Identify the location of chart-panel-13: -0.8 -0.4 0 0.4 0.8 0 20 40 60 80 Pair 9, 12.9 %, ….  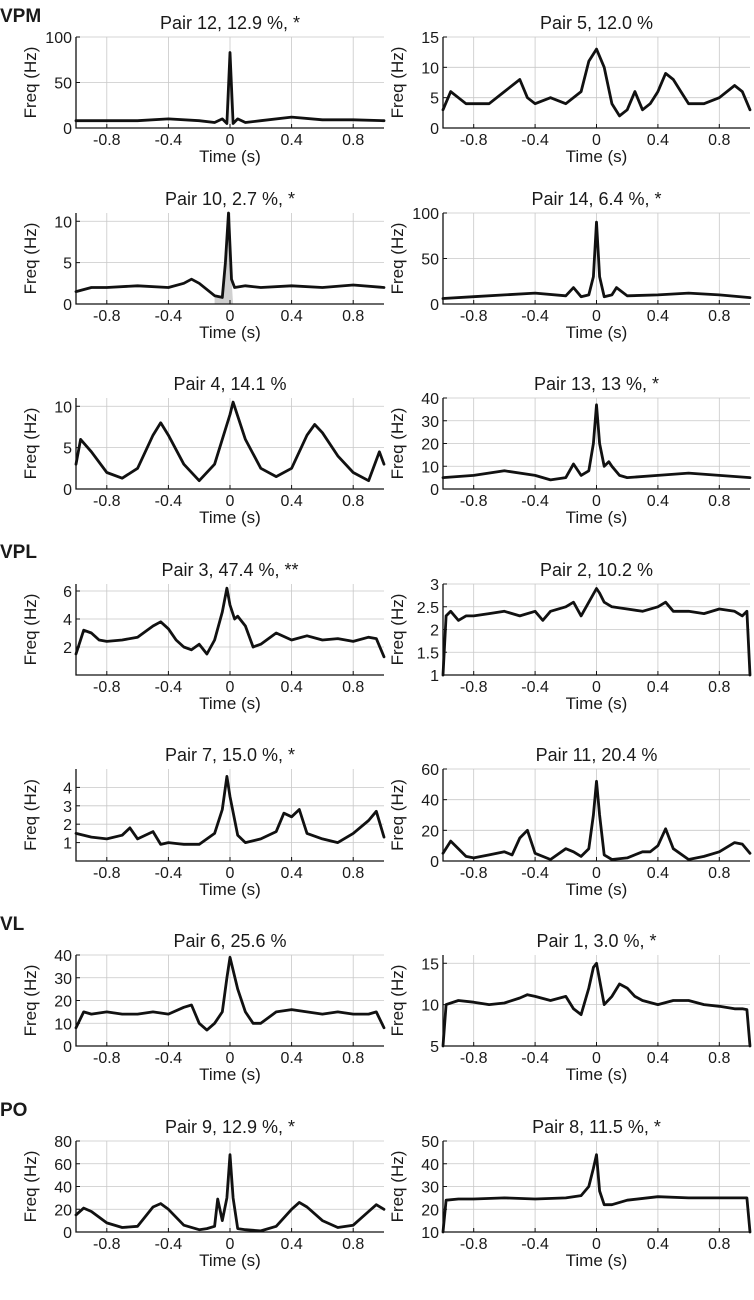
(203, 1193).